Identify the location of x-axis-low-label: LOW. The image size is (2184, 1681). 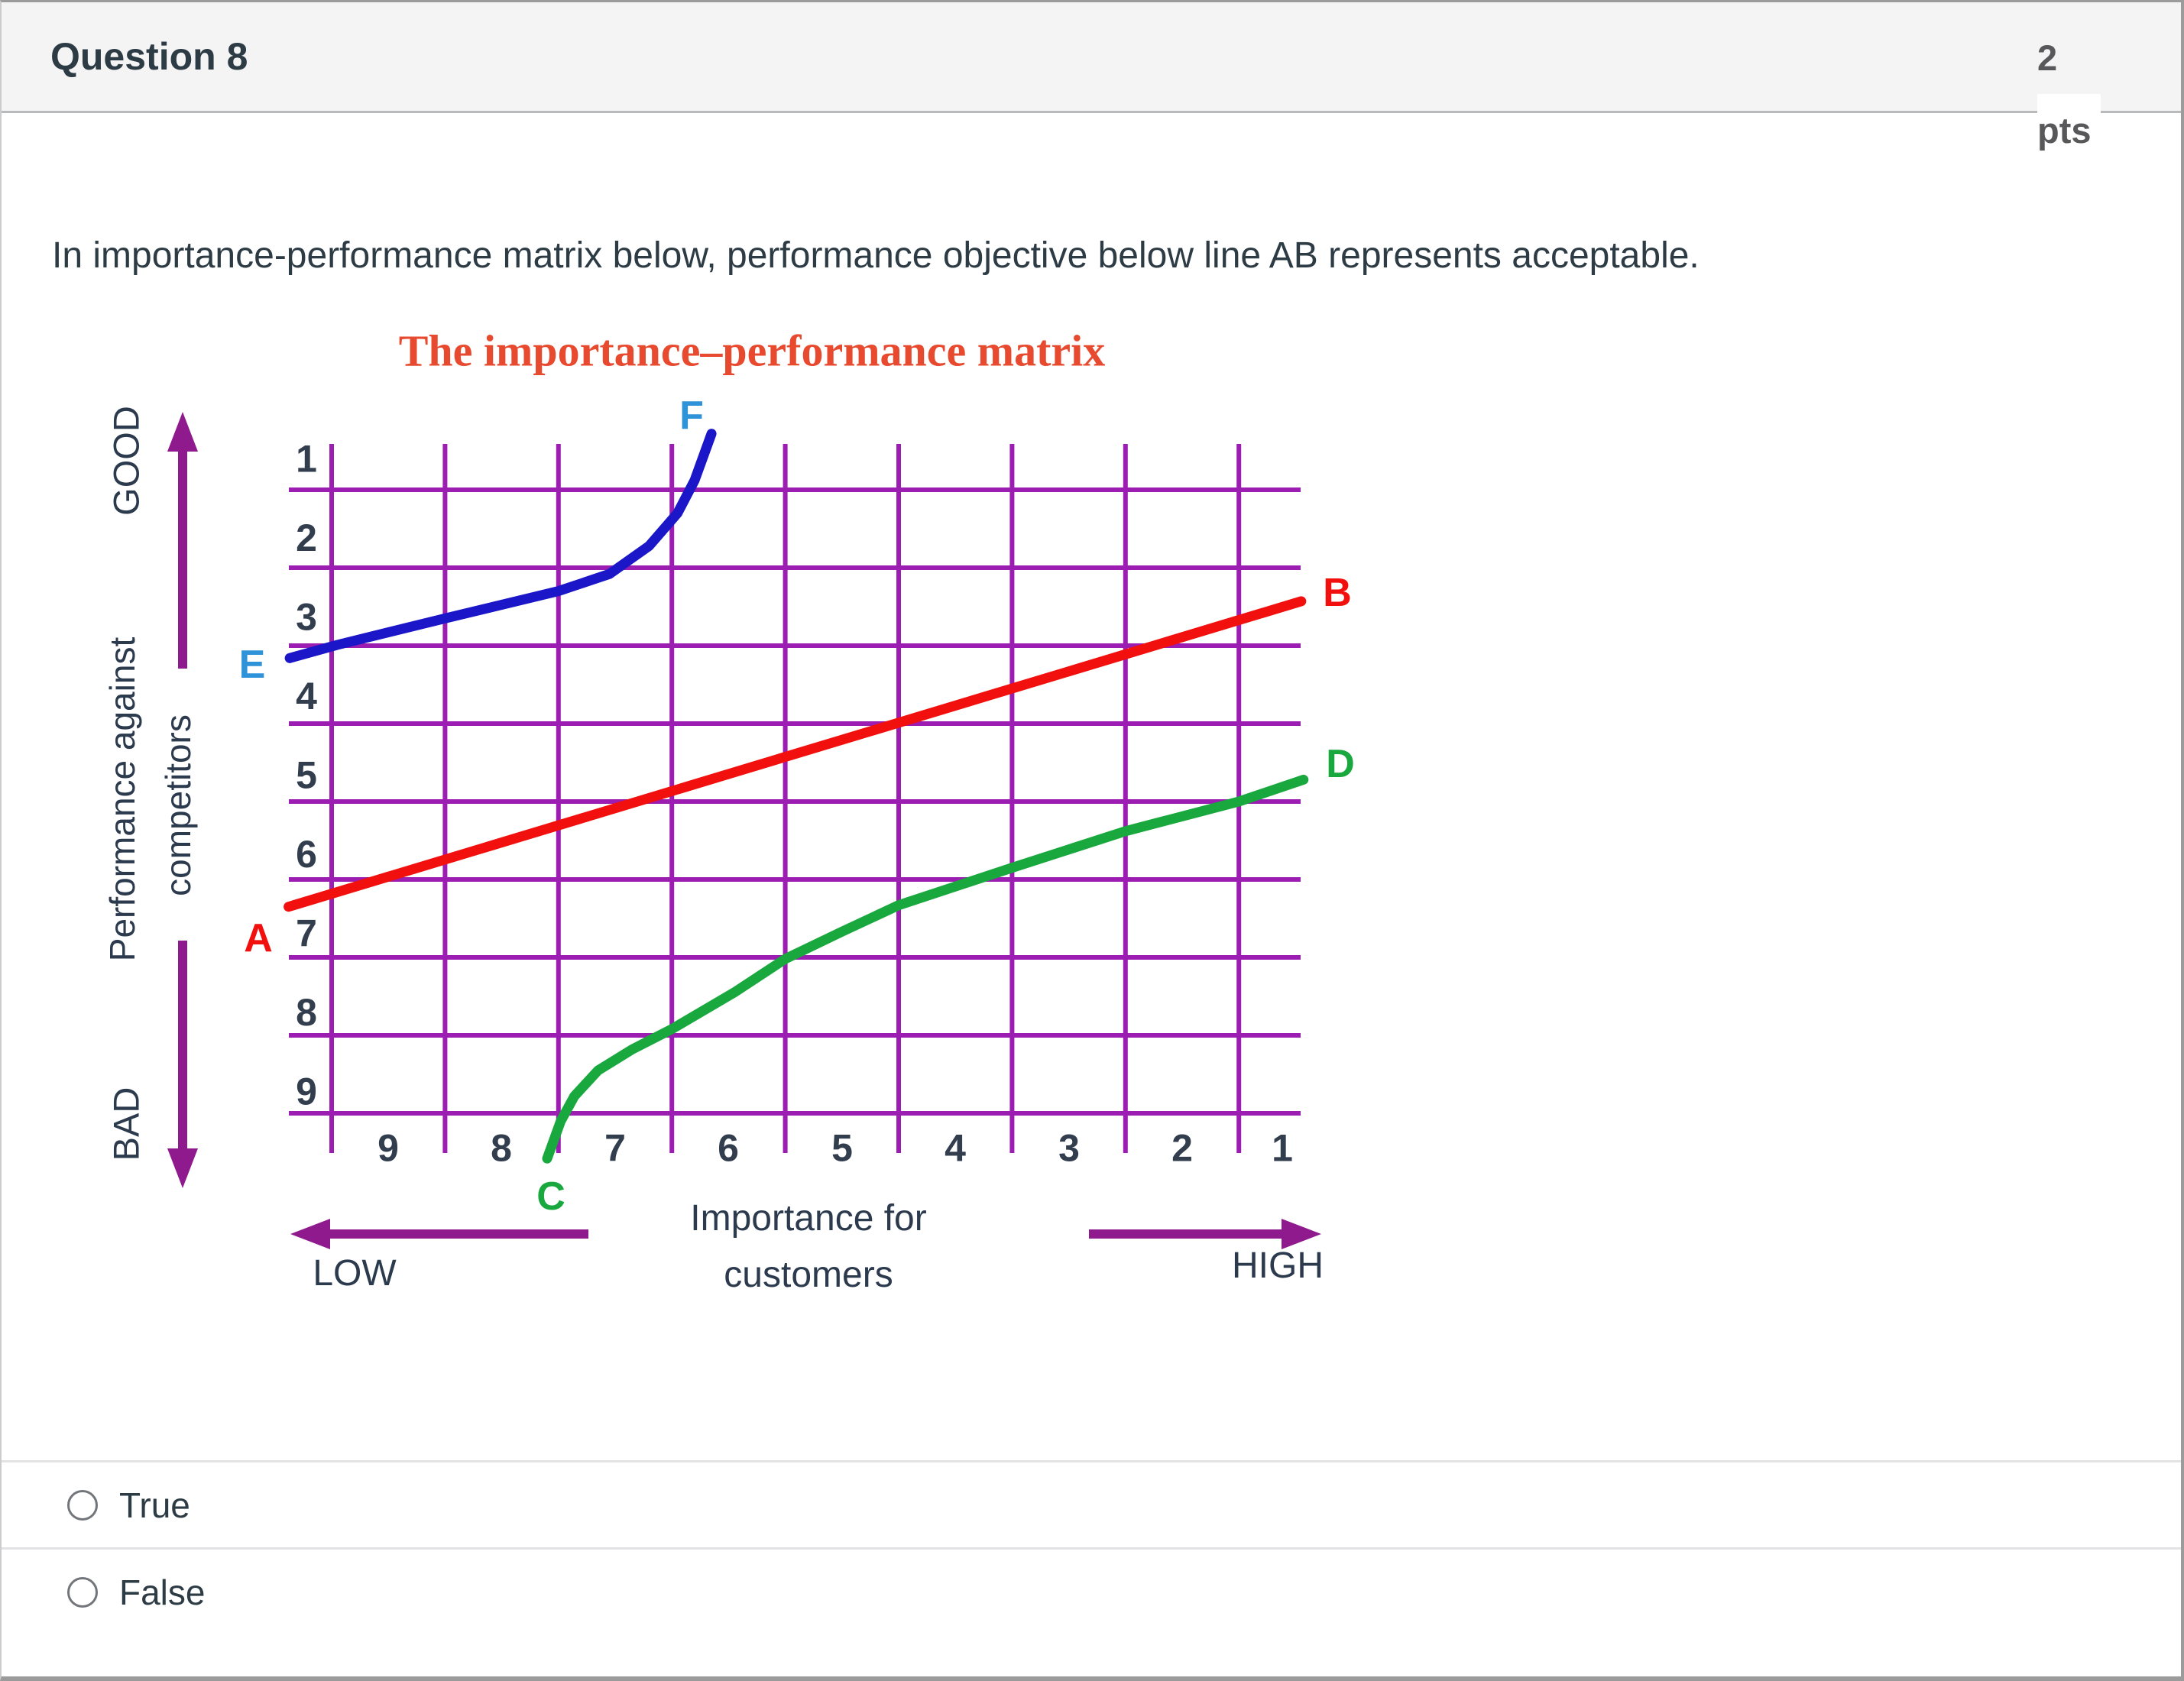
(355, 1273).